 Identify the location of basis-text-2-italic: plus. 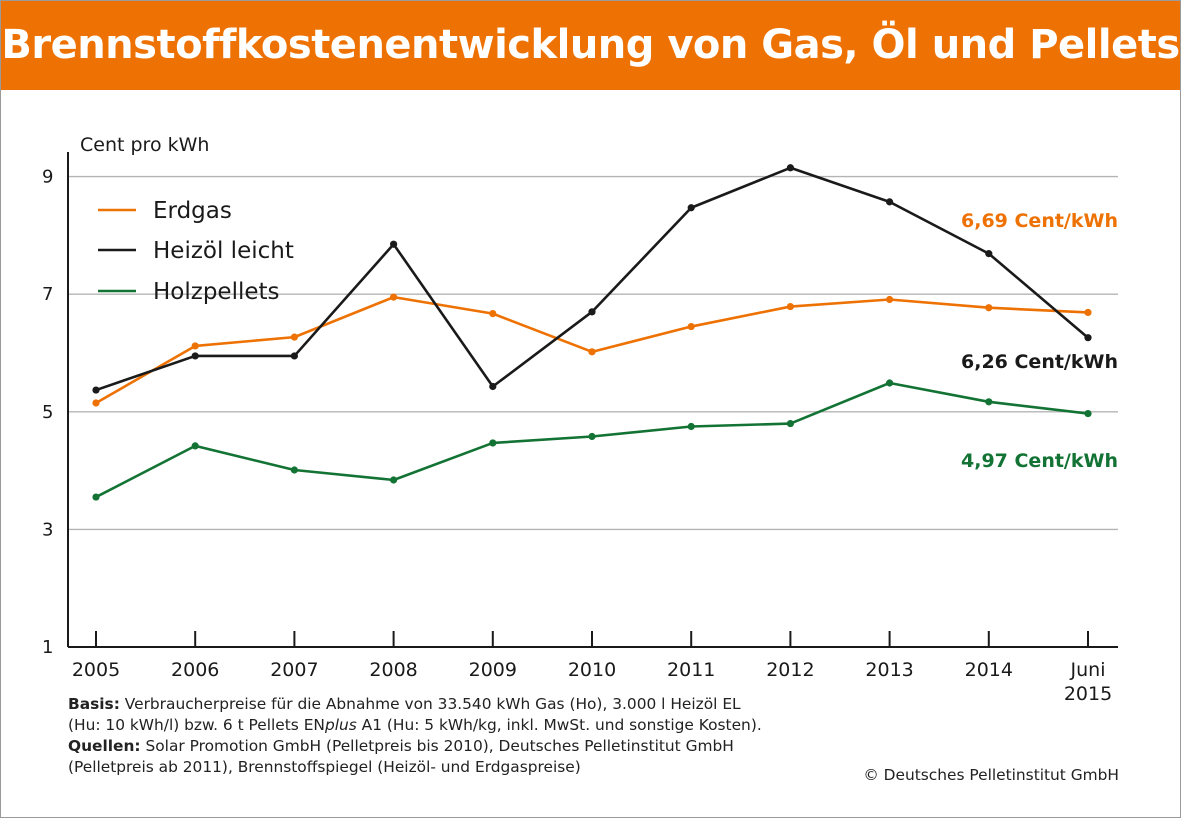
(340, 725).